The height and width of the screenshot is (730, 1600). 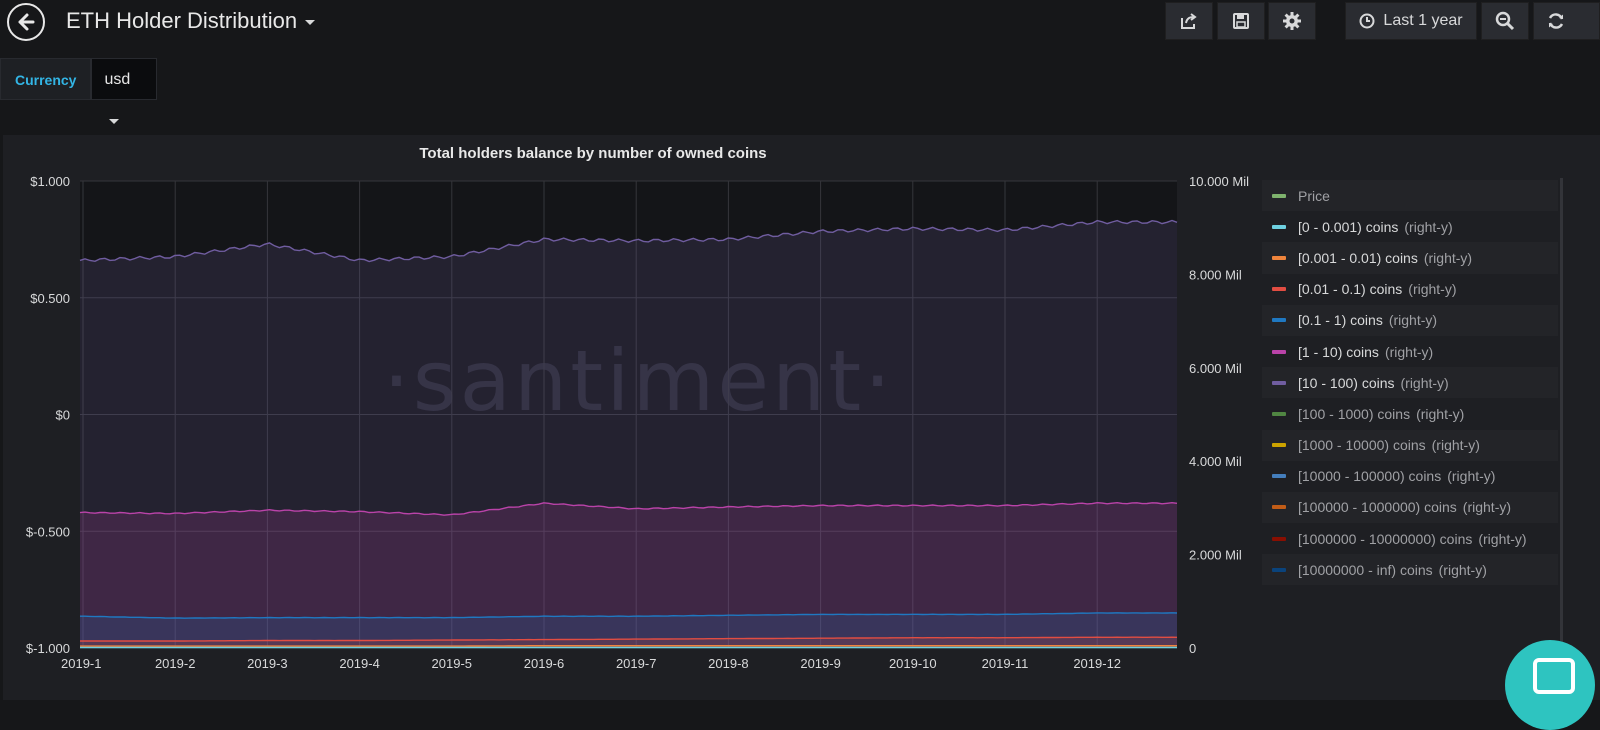 What do you see at coordinates (1219, 181) in the screenshot?
I see `right-axis-tick-label: 10.000 Mil` at bounding box center [1219, 181].